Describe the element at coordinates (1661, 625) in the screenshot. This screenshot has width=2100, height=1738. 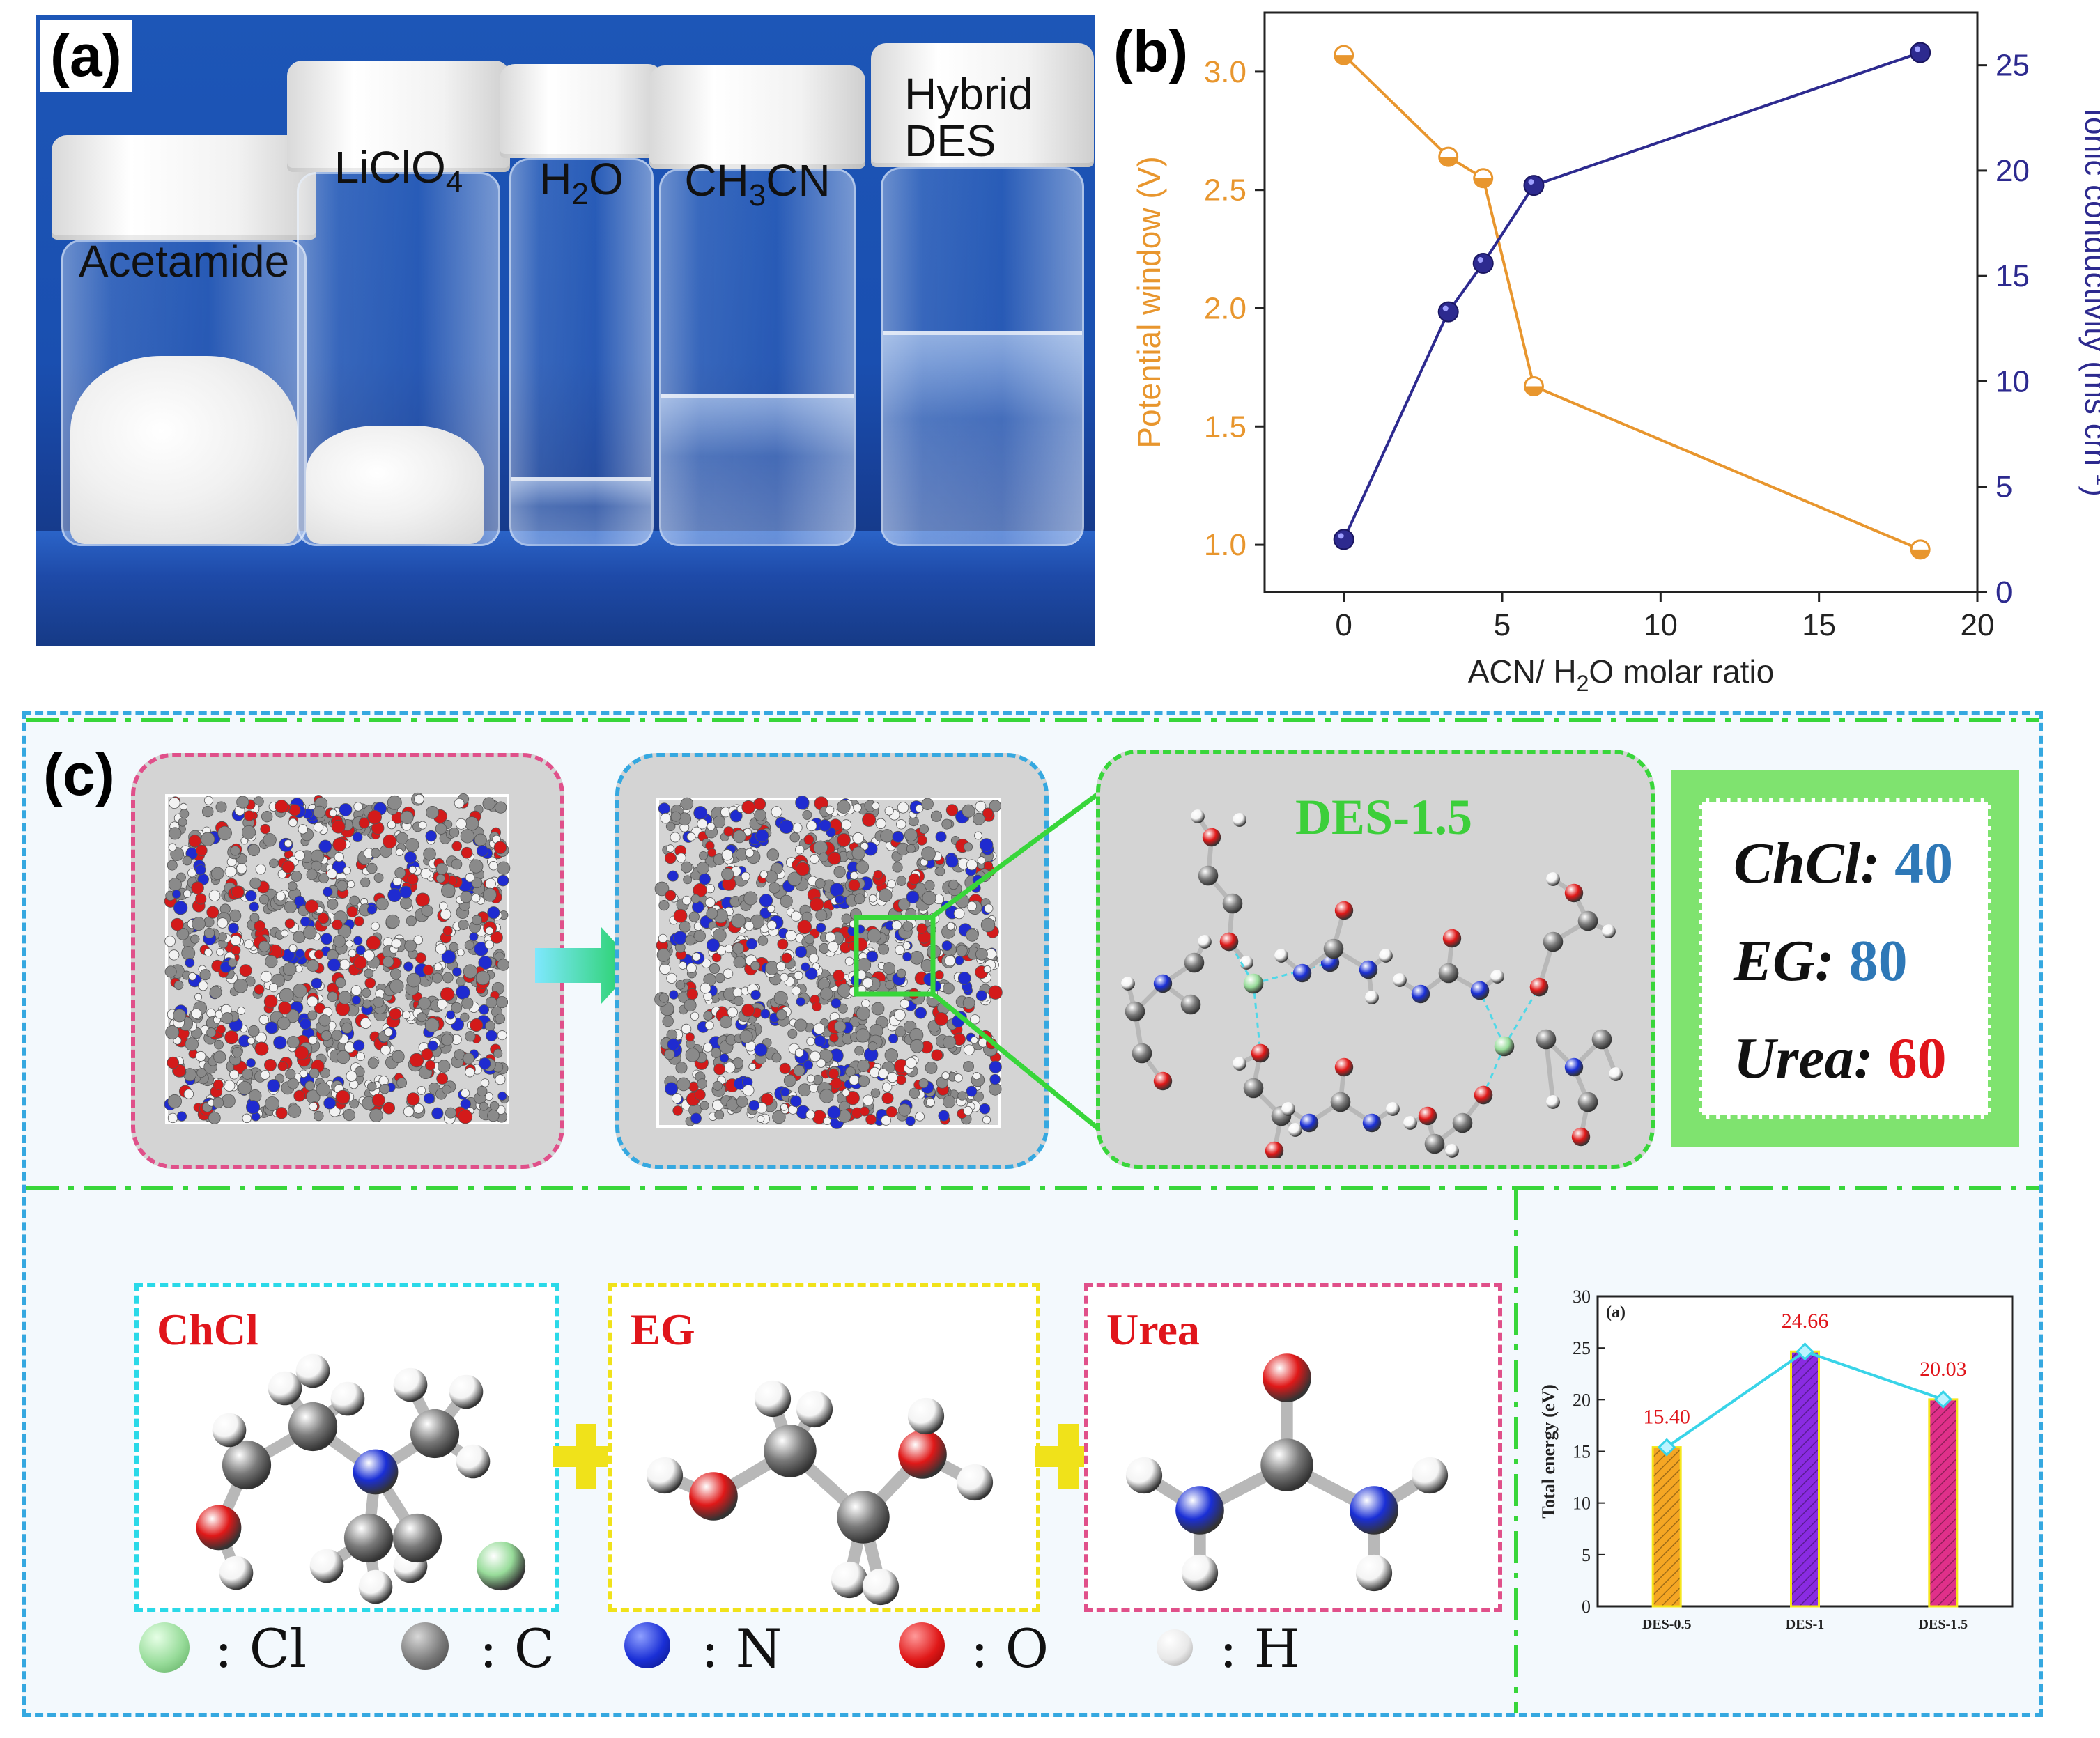
I see `x-tick-label: 10` at that location.